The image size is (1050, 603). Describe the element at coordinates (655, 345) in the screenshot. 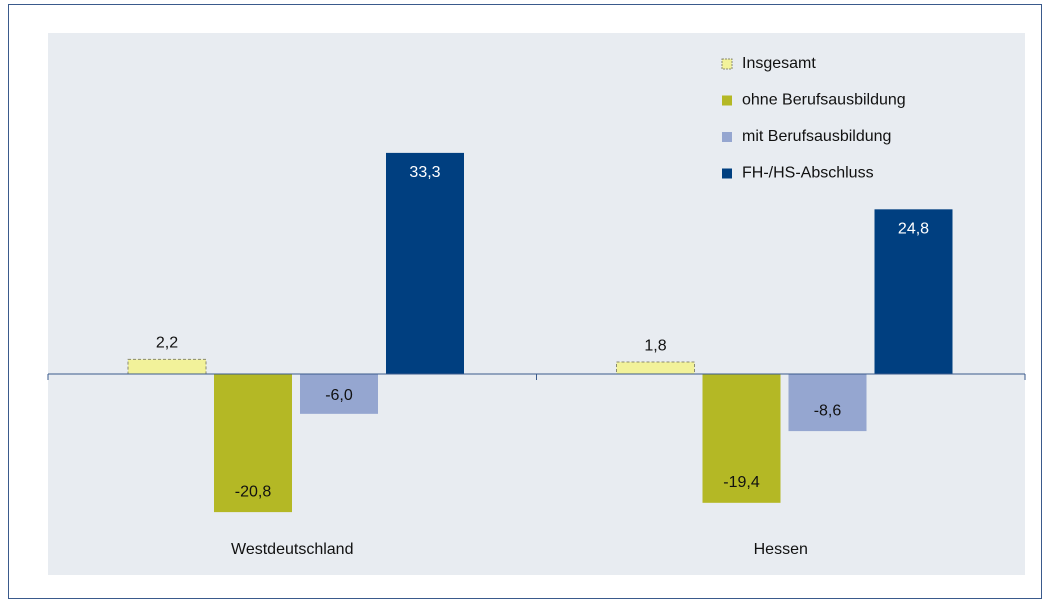

I see `value-label: 1,8` at that location.